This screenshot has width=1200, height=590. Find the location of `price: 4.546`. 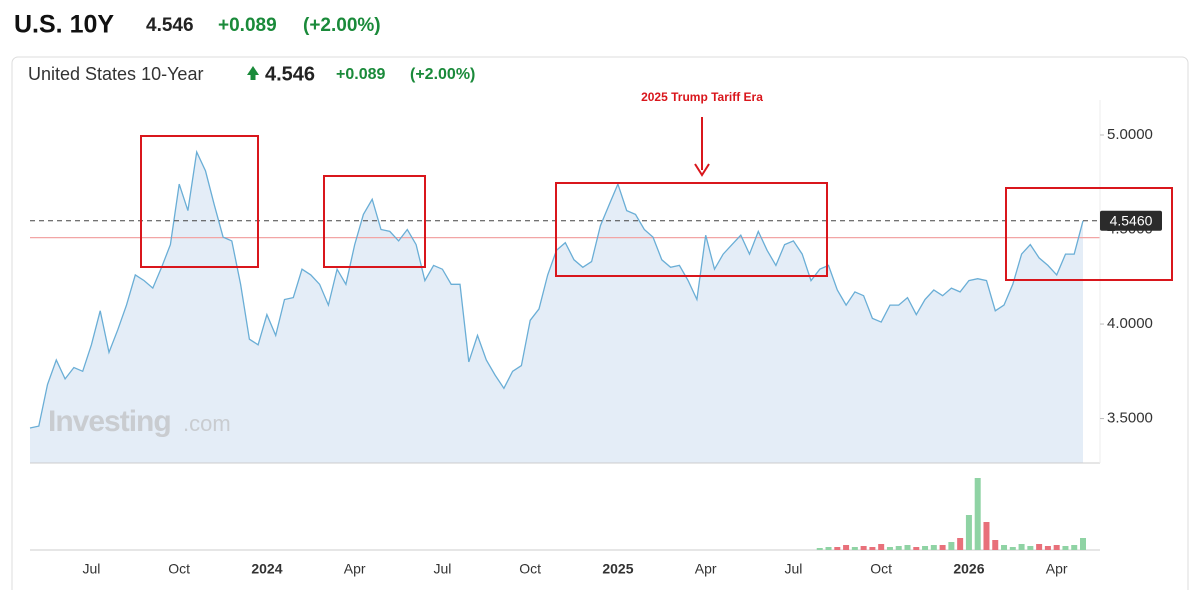

price: 4.546 is located at coordinates (290, 74).